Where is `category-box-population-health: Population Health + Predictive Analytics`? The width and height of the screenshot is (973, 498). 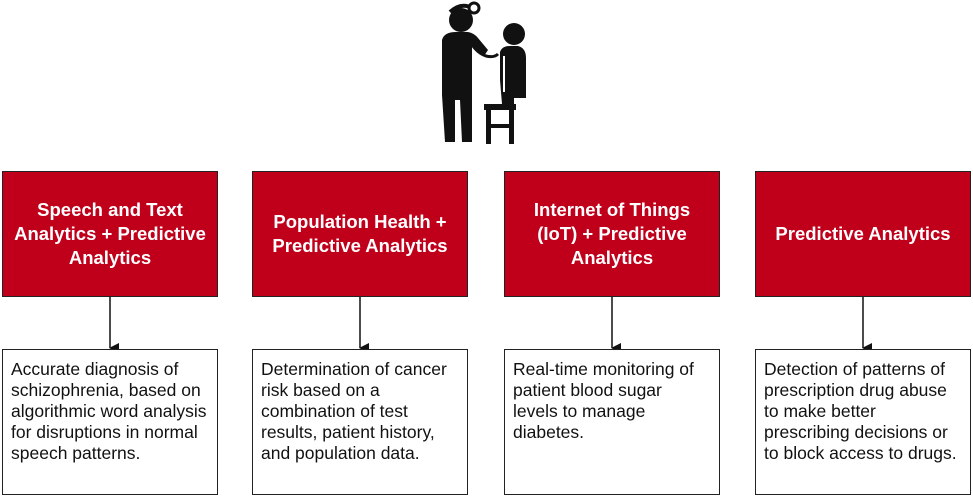 category-box-population-health: Population Health + Predictive Analytics is located at coordinates (360, 234).